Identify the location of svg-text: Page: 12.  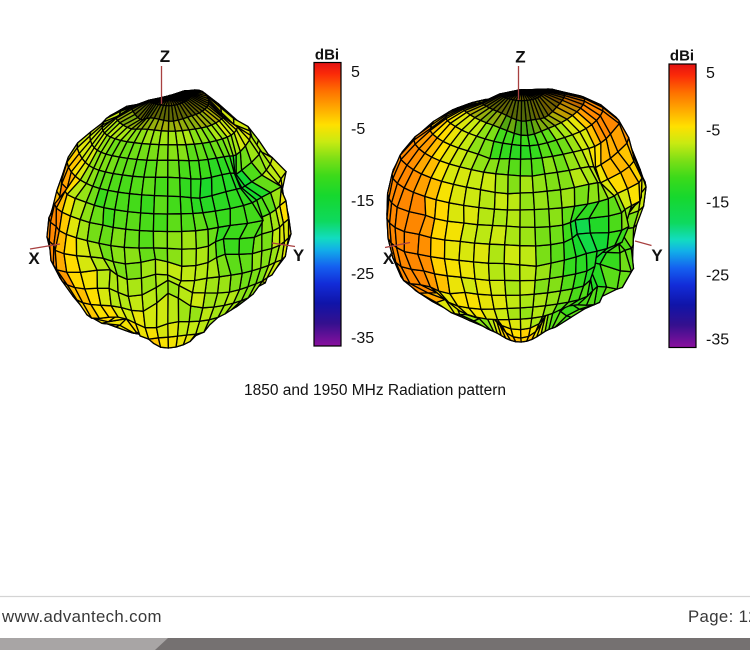
(719, 616).